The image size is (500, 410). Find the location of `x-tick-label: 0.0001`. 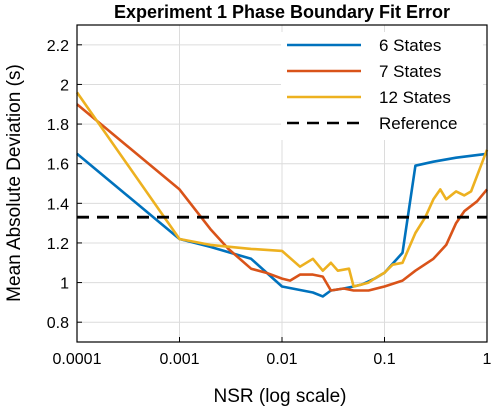

x-tick-label: 0.0001 is located at coordinates (77, 359).